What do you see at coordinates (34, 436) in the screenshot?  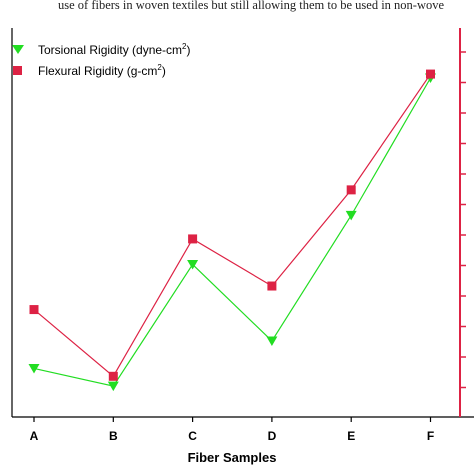 I see `x-tick-label: A` at bounding box center [34, 436].